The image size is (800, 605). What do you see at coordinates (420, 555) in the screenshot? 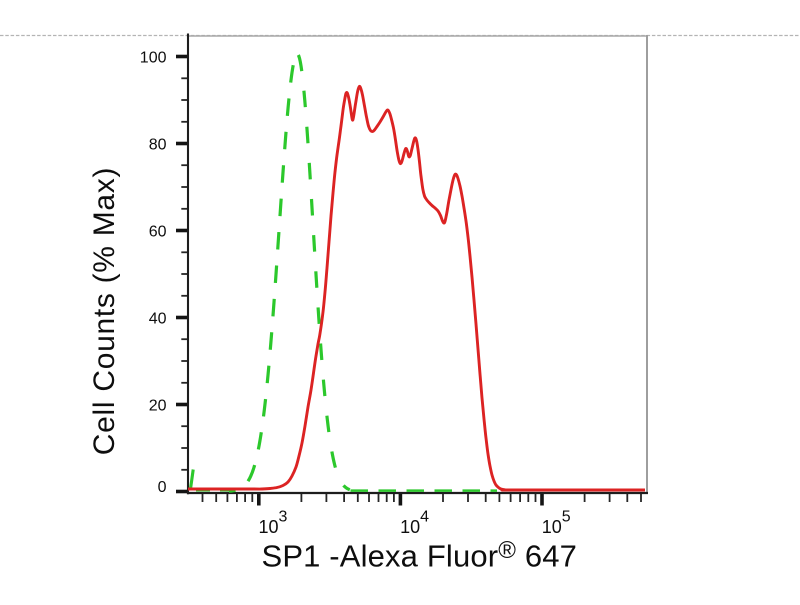
I see `svg-text: SP1 -Alexa Fluor® 647` at bounding box center [420, 555].